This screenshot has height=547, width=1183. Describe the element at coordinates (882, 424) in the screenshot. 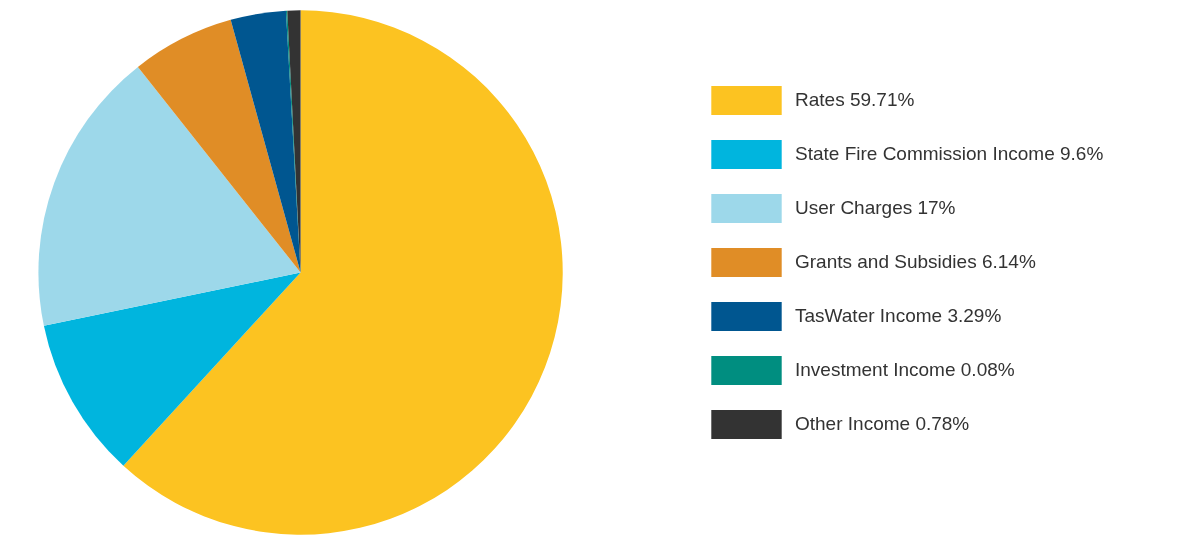

I see `legend-label: Other Income 0.78%` at that location.